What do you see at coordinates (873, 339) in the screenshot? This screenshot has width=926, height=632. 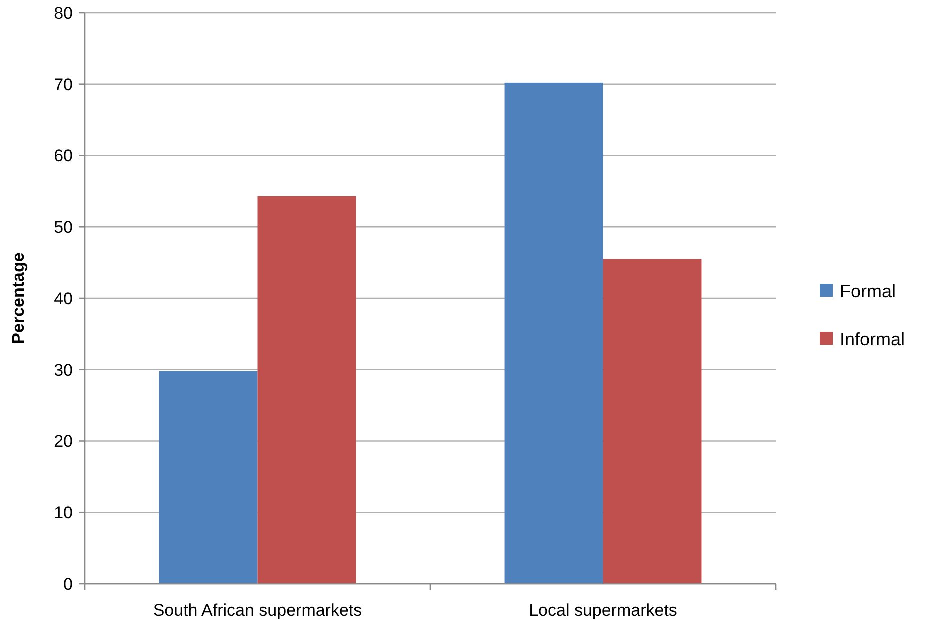 I see `legend-label: Informal` at bounding box center [873, 339].